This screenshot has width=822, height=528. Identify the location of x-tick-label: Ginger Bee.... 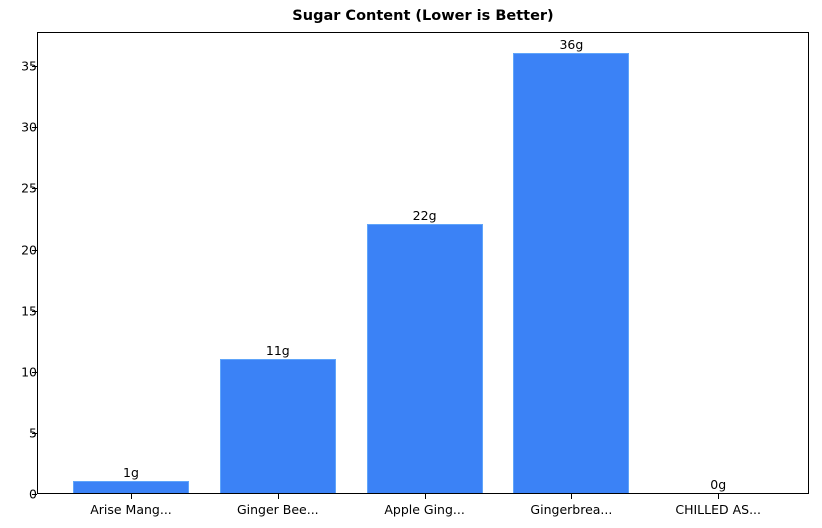
(277, 509).